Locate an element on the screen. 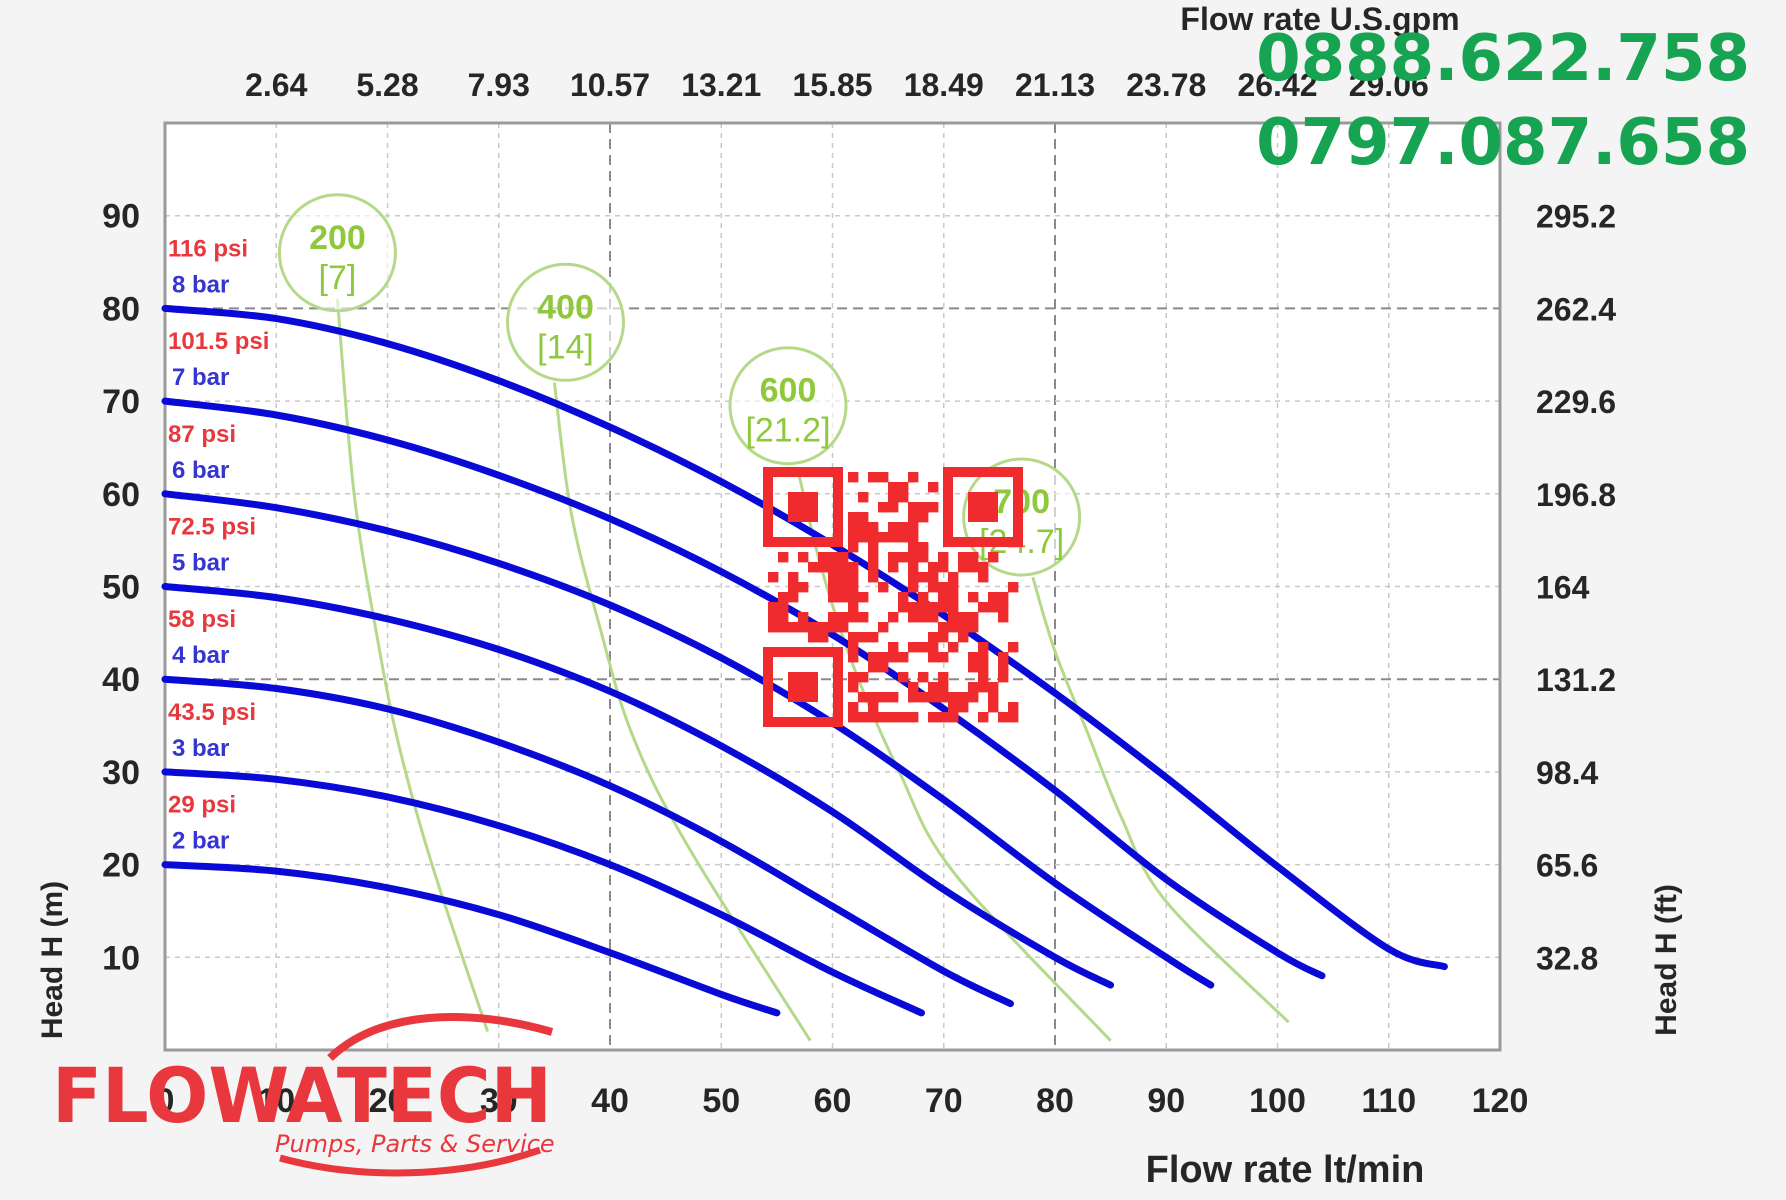  y-tick-label: 30 is located at coordinates (121, 773).